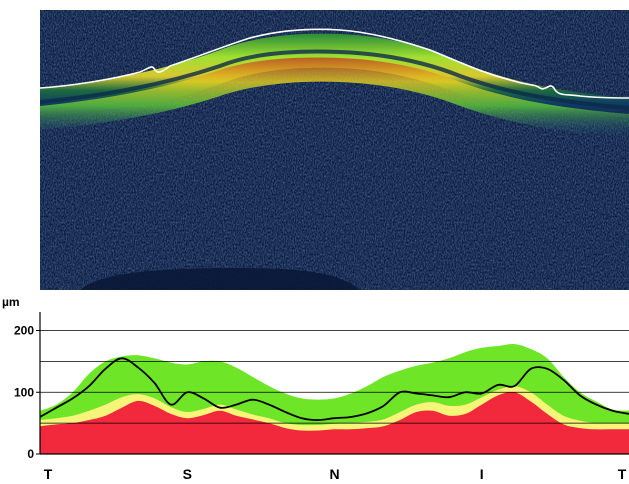 This screenshot has height=484, width=629. I want to click on sector-label-0: T, so click(48, 474).